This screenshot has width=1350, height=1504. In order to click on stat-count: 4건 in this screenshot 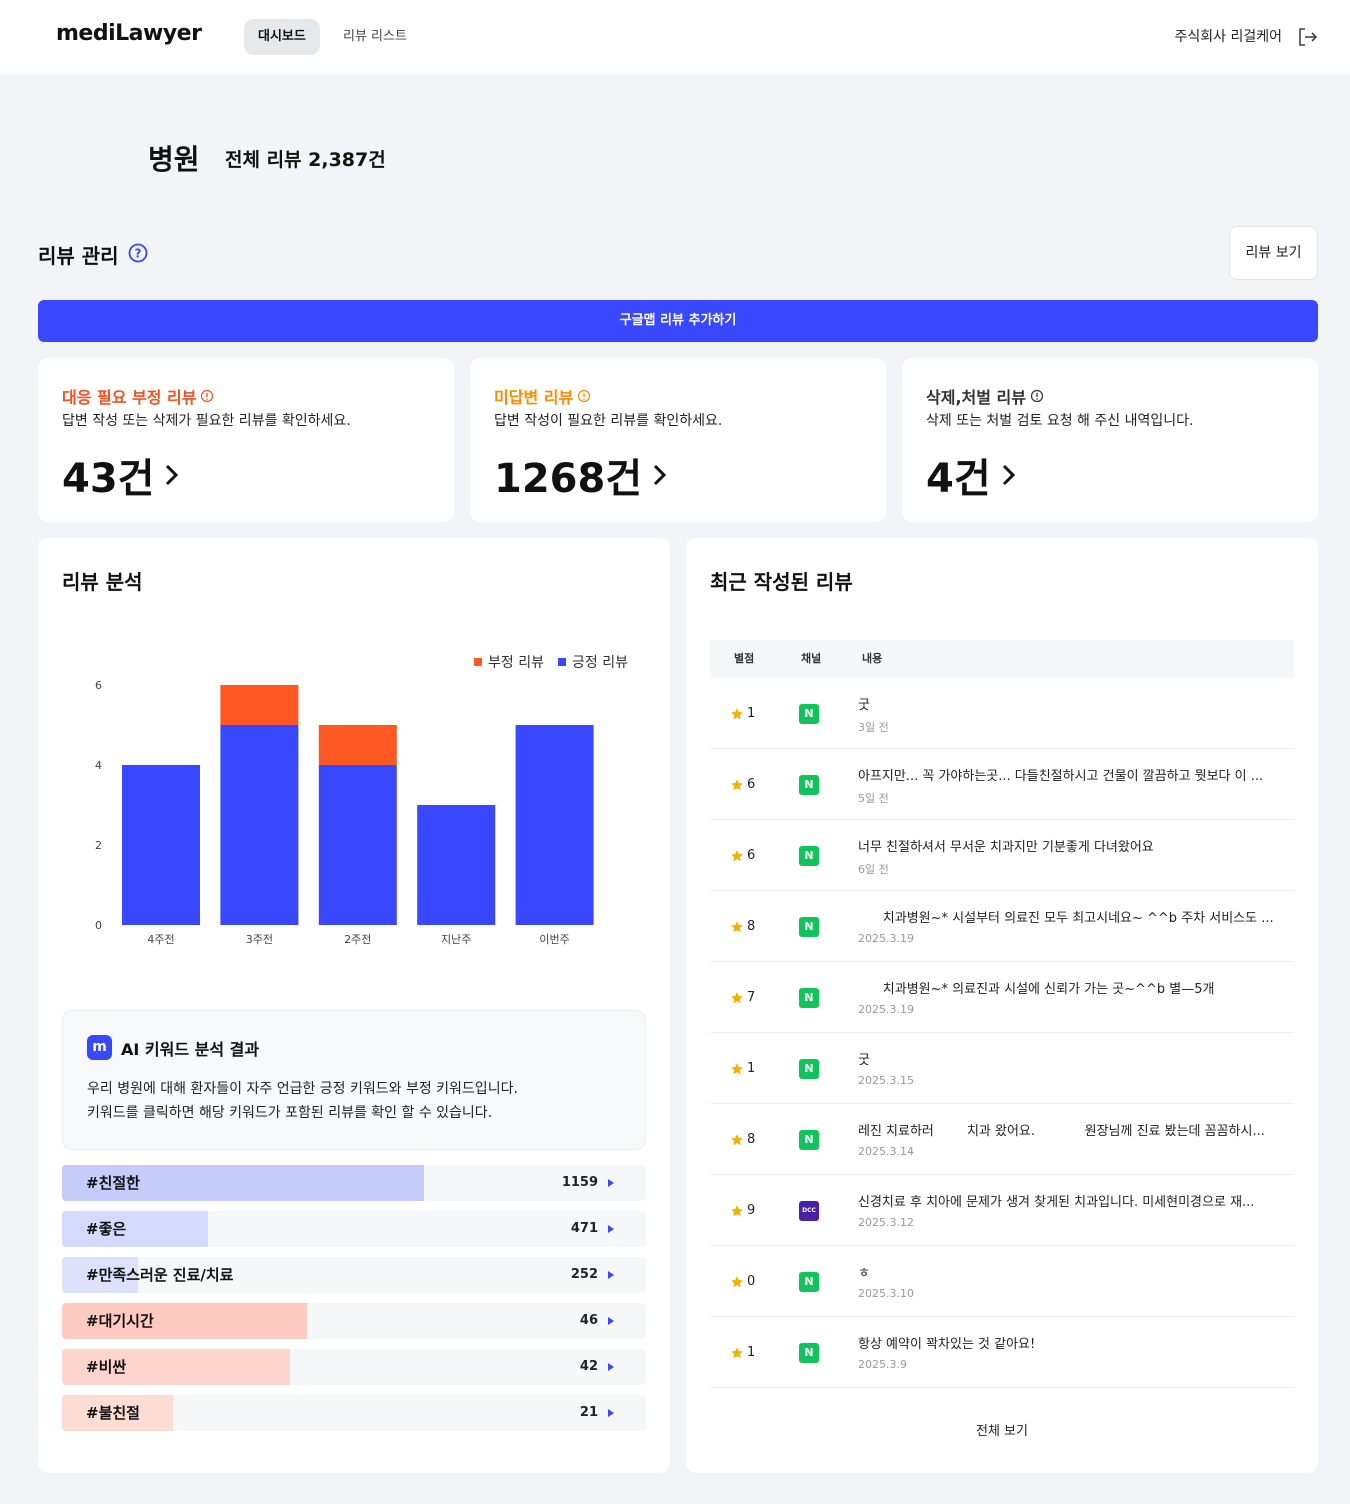, I will do `click(971, 475)`.